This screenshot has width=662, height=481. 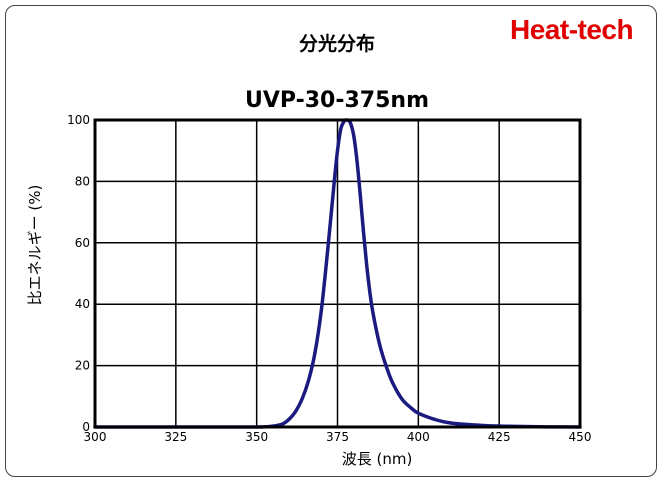 I want to click on y-tick-label: 80, so click(x=82, y=181).